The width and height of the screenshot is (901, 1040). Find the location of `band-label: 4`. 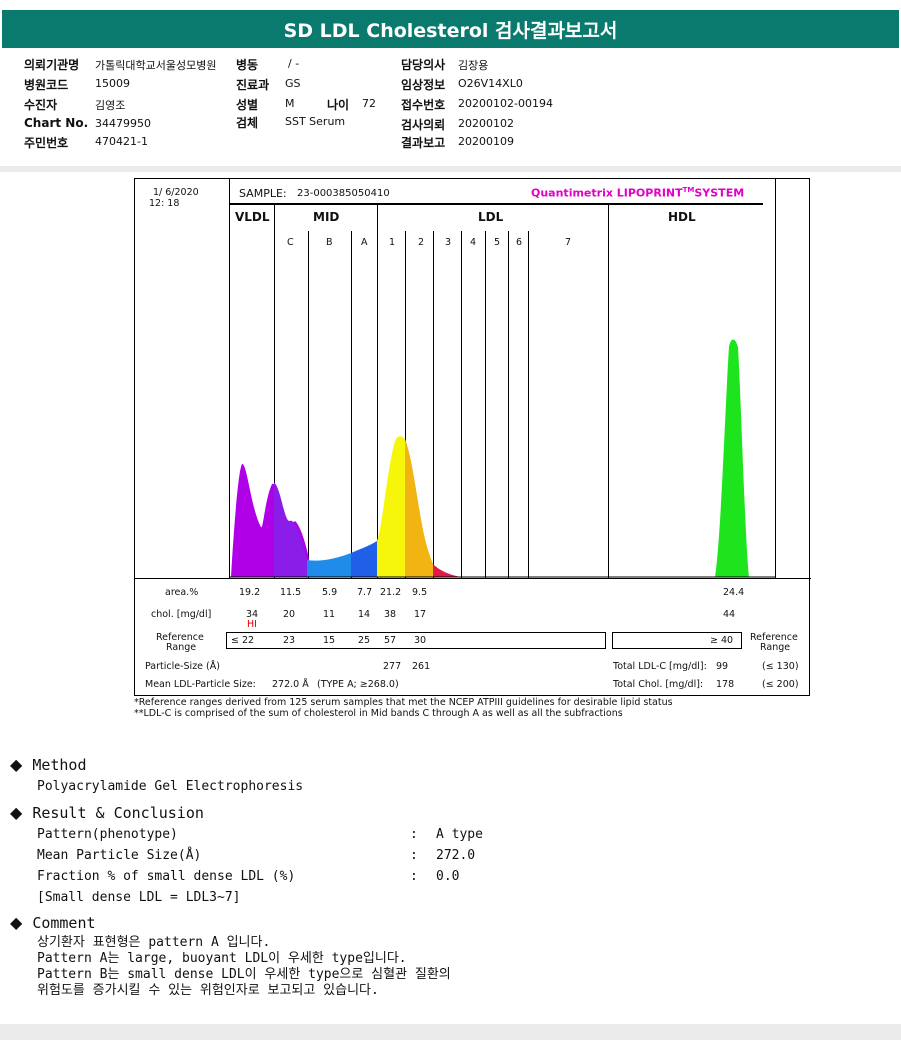

band-label: 4 is located at coordinates (473, 242).